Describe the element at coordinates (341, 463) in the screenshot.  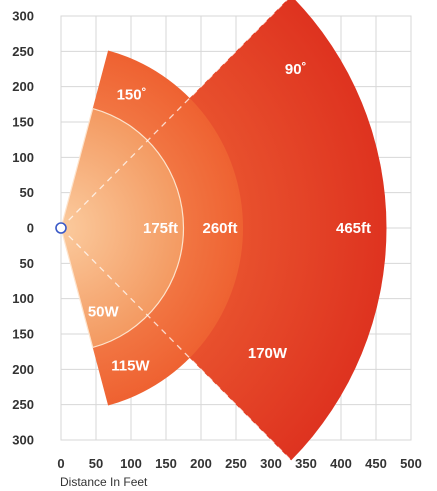
I see `x-tick-label: 400` at that location.